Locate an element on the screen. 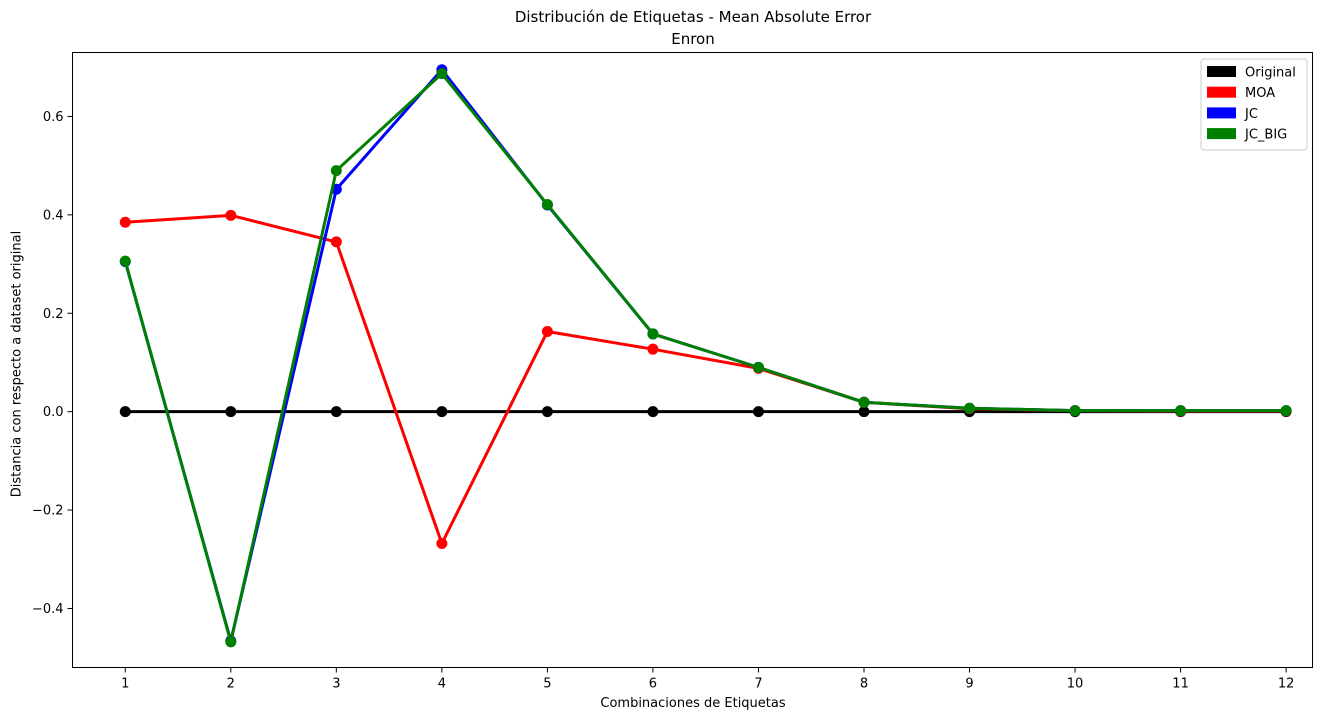 The height and width of the screenshot is (722, 1322). x-tick-label: 1 is located at coordinates (125, 684).